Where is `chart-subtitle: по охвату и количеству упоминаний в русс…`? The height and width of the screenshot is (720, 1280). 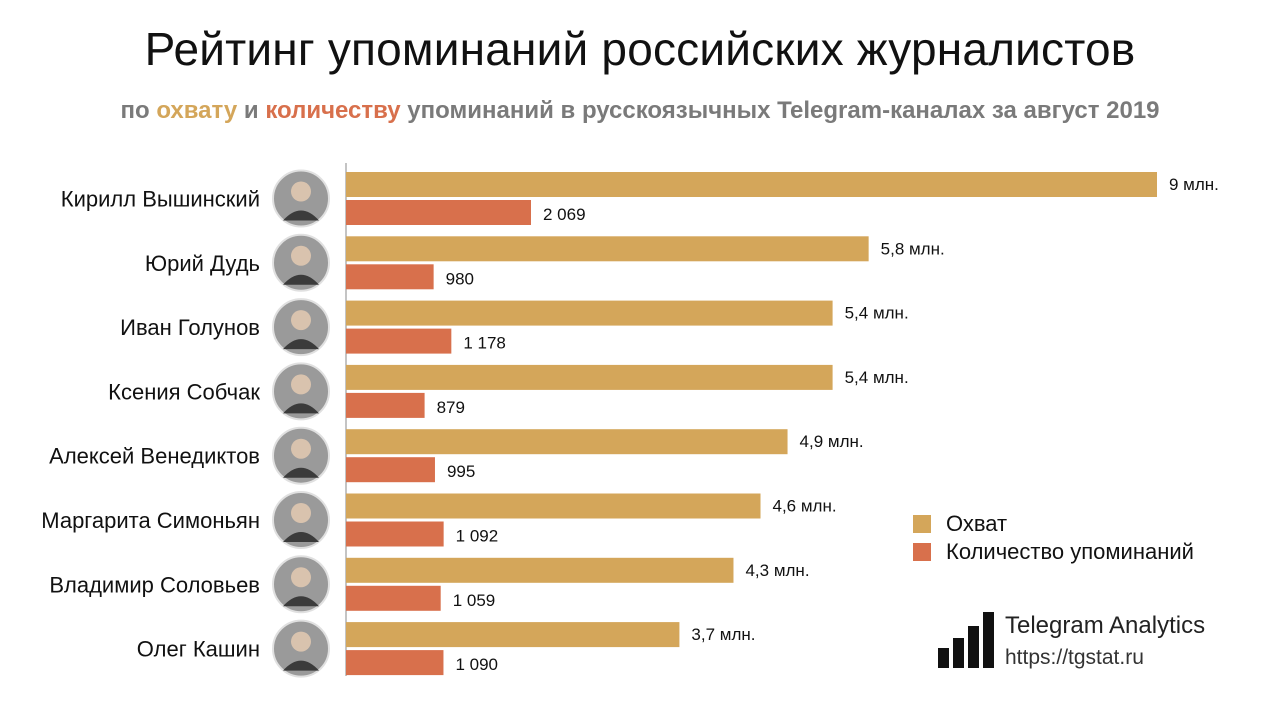
chart-subtitle: по охвату и количеству упоминаний в русс… is located at coordinates (640, 111).